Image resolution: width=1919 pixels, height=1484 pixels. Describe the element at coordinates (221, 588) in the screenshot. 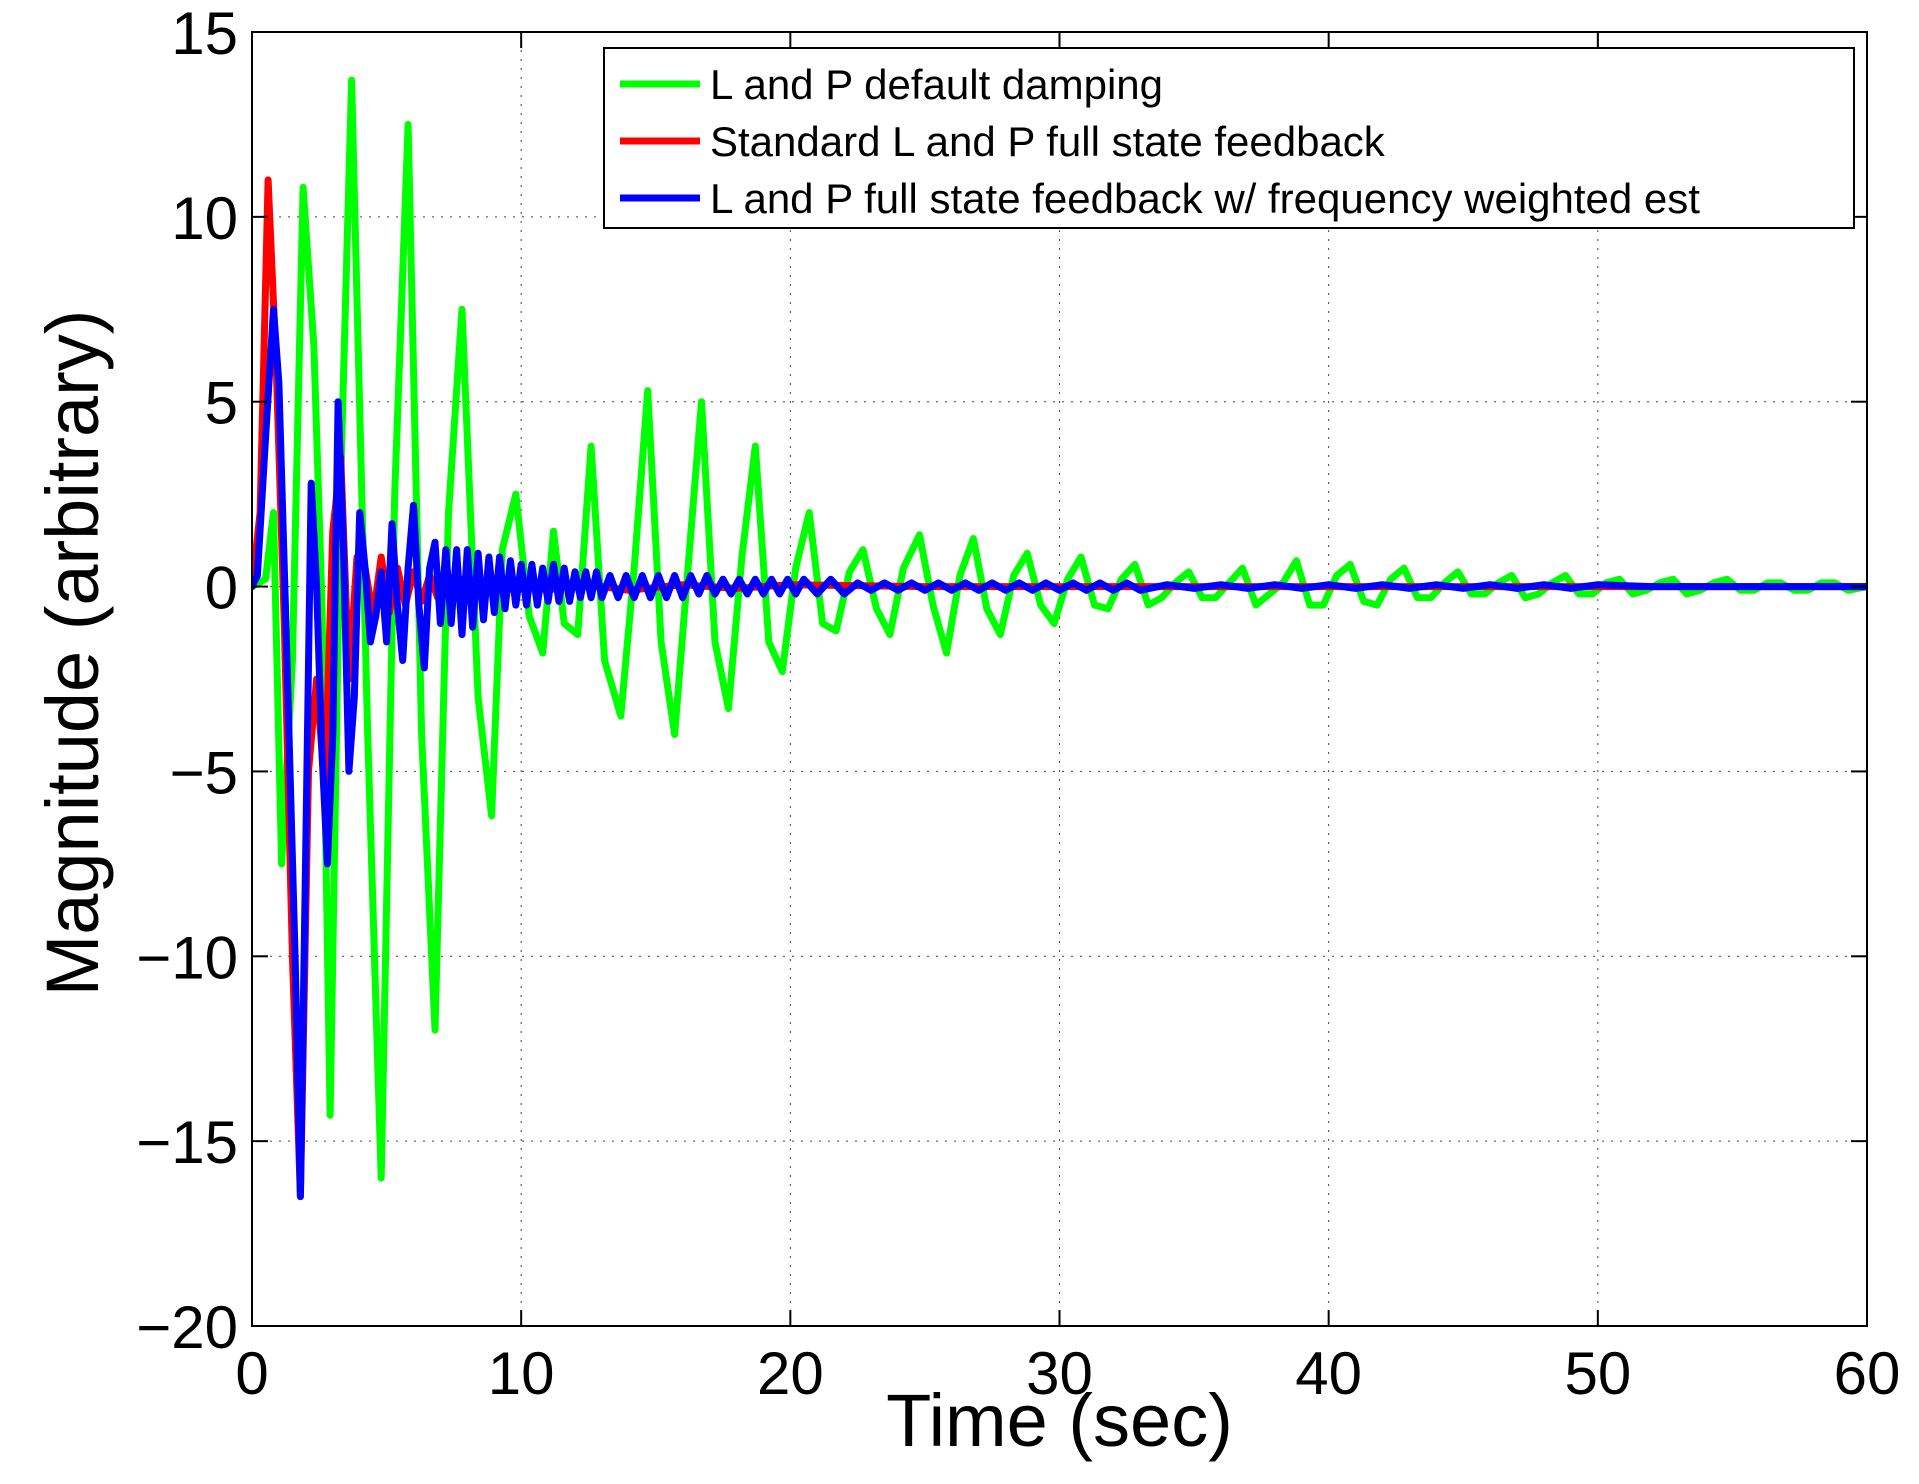

I see `y-tick-label: 0` at that location.